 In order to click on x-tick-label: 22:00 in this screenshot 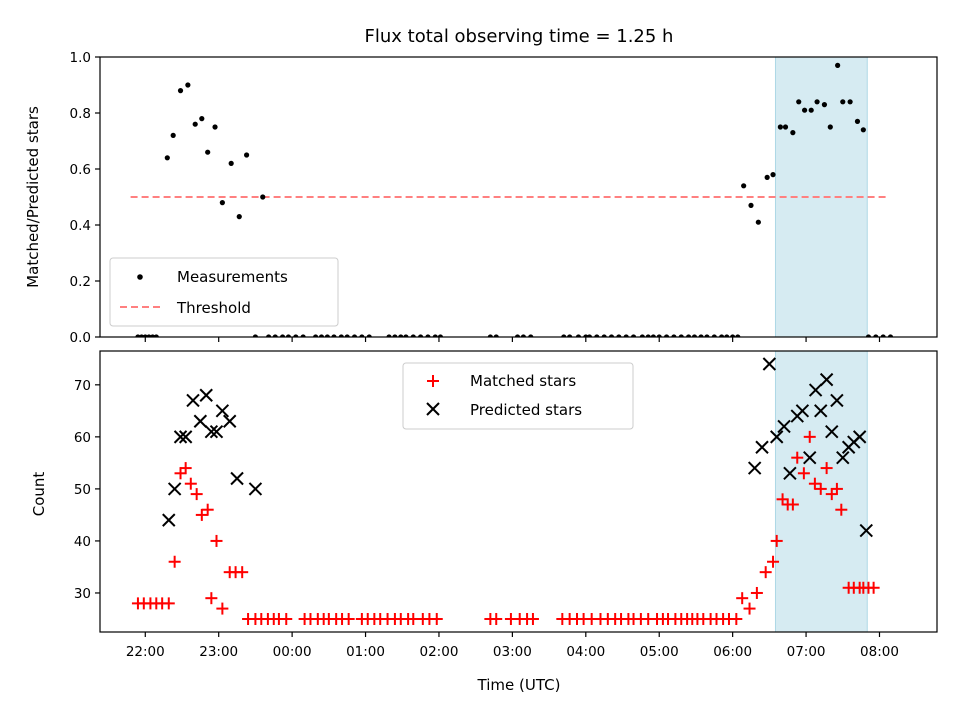, I will do `click(145, 652)`.